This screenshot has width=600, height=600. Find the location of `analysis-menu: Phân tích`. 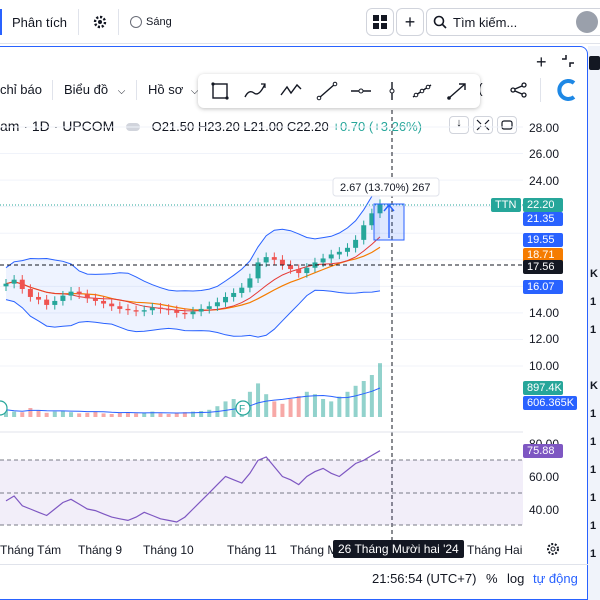

analysis-menu: Phân tích is located at coordinates (39, 22).